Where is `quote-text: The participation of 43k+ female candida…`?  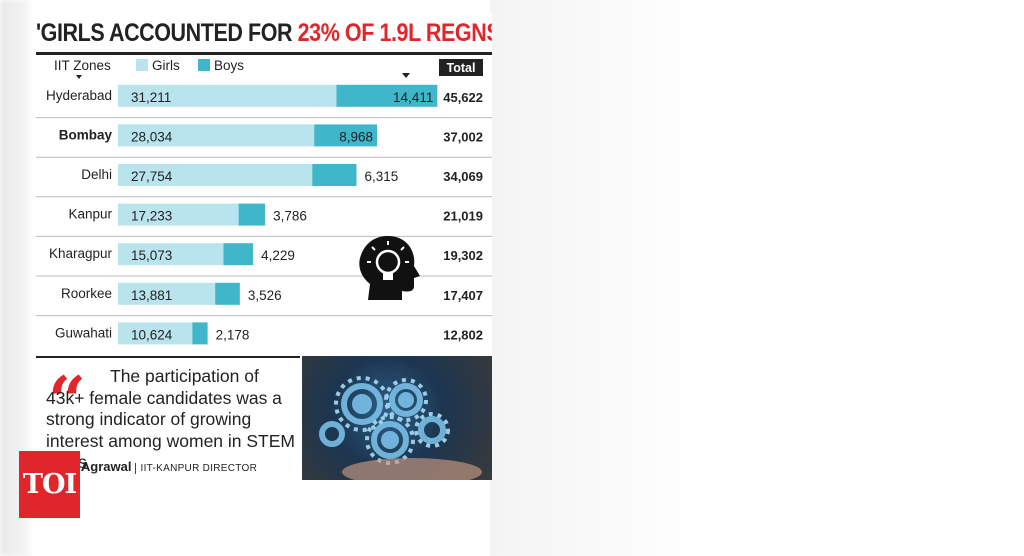
quote-text: The participation of 43k+ female candida… is located at coordinates (170, 419).